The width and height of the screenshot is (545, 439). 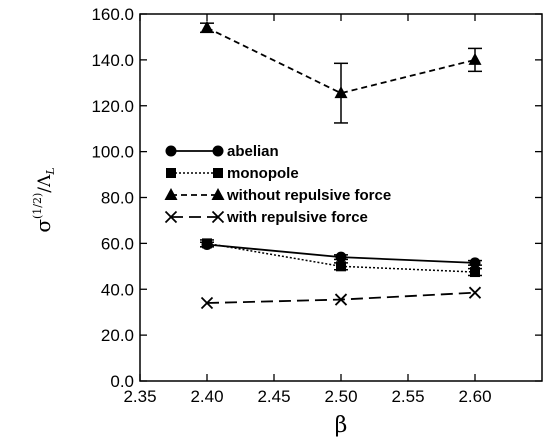 What do you see at coordinates (112, 106) in the screenshot?
I see `y-tick-label: 120.0` at bounding box center [112, 106].